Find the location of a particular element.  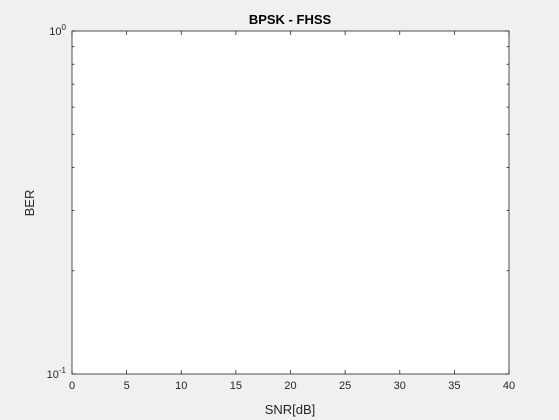

y-tick-label: 10⁰ is located at coordinates (57, 30).